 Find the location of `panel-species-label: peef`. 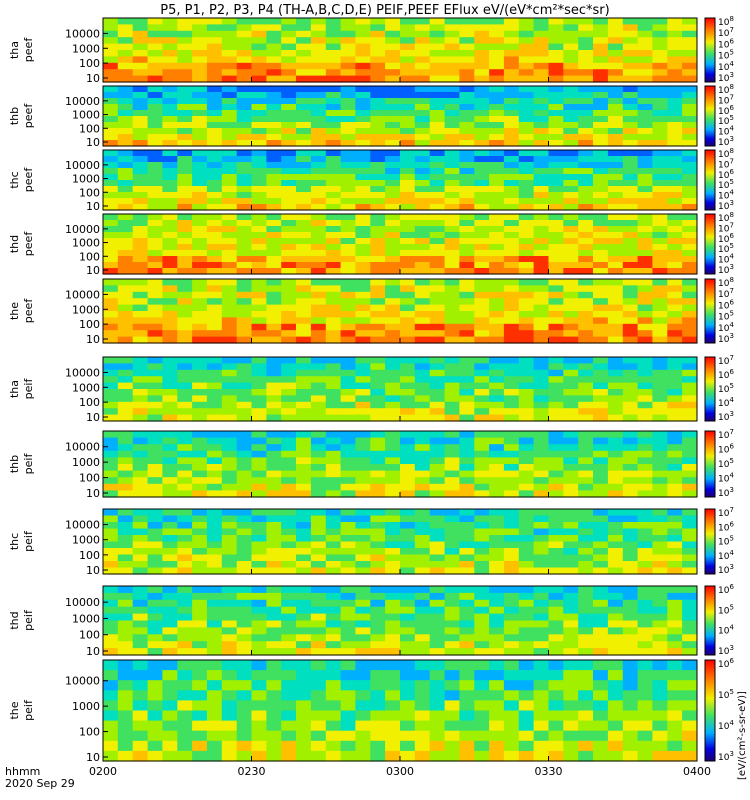

panel-species-label: peef is located at coordinates (28, 50).